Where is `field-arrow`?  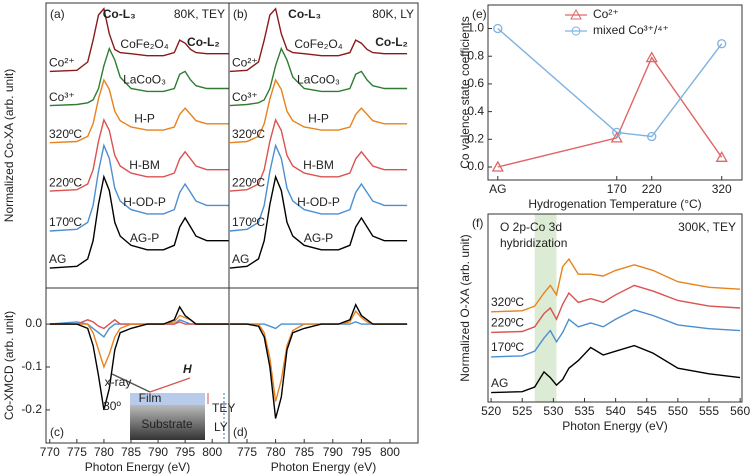
field-arrow is located at coordinates (170, 385).